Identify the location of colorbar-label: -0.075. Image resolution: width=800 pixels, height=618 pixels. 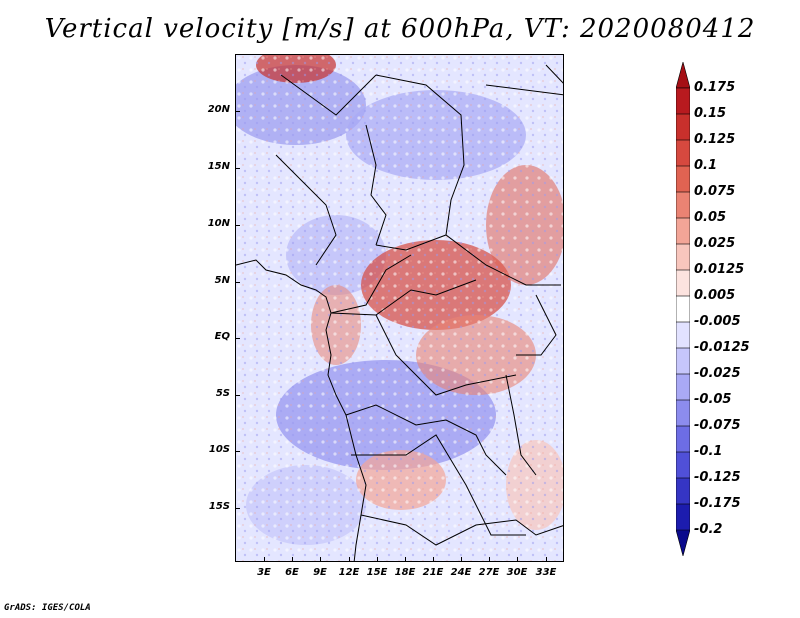
(717, 425).